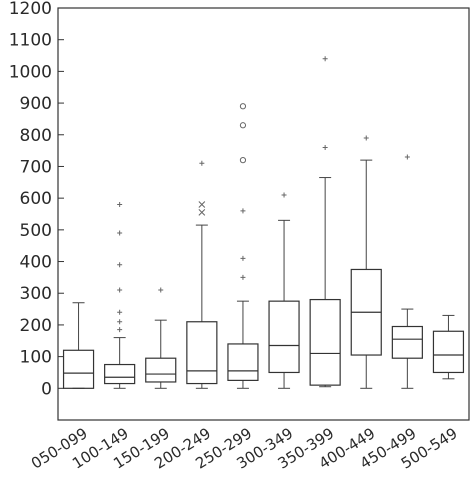 Image resolution: width=474 pixels, height=485 pixels. I want to click on y-tick-label: 500, so click(36, 231).